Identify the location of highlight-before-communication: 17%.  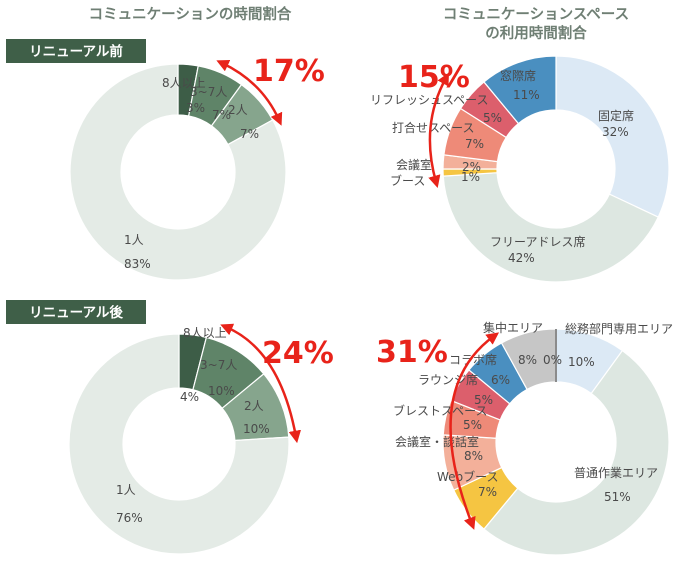
(289, 71).